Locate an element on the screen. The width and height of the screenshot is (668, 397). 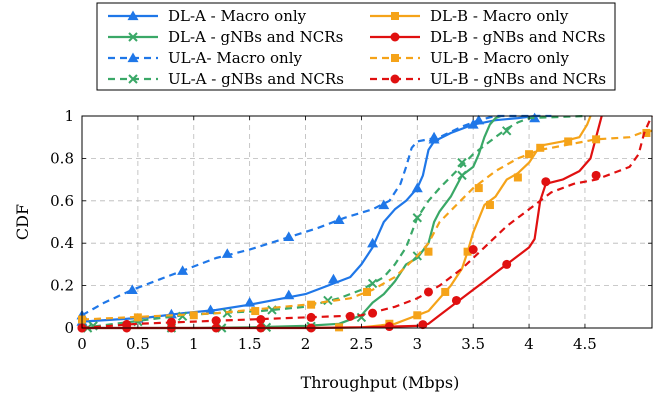
x-tick-label: 0.5 is located at coordinates (138, 344).